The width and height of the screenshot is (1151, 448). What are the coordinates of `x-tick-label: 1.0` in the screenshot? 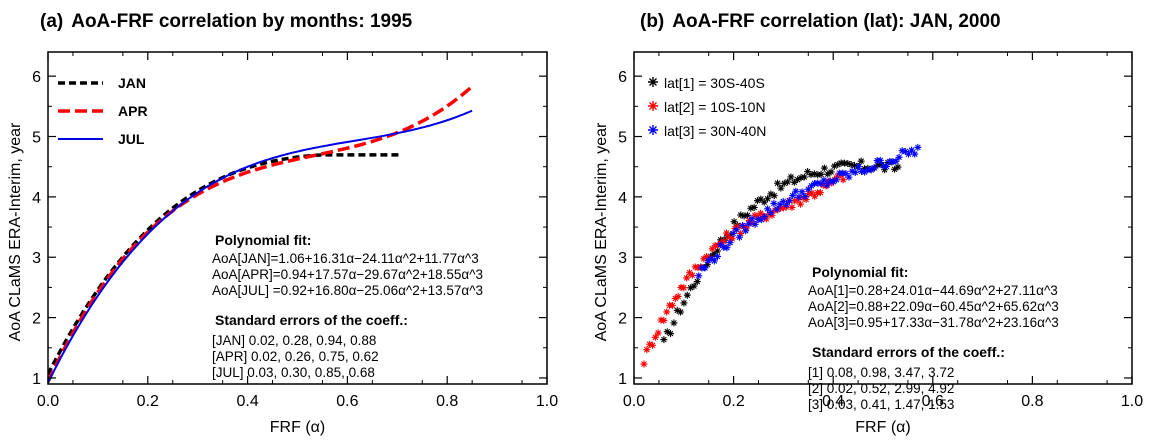 It's located at (547, 401).